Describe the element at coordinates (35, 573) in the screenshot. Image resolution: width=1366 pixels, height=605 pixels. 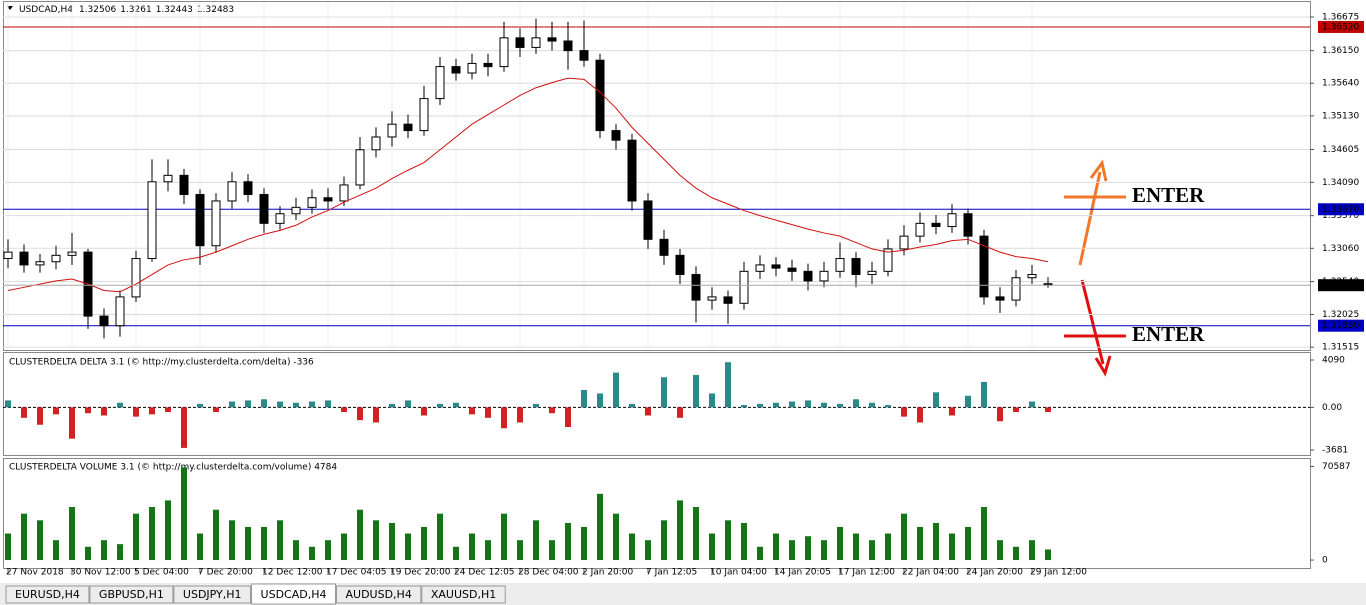
I see `x-tick-label: 27 Nov 2018` at that location.